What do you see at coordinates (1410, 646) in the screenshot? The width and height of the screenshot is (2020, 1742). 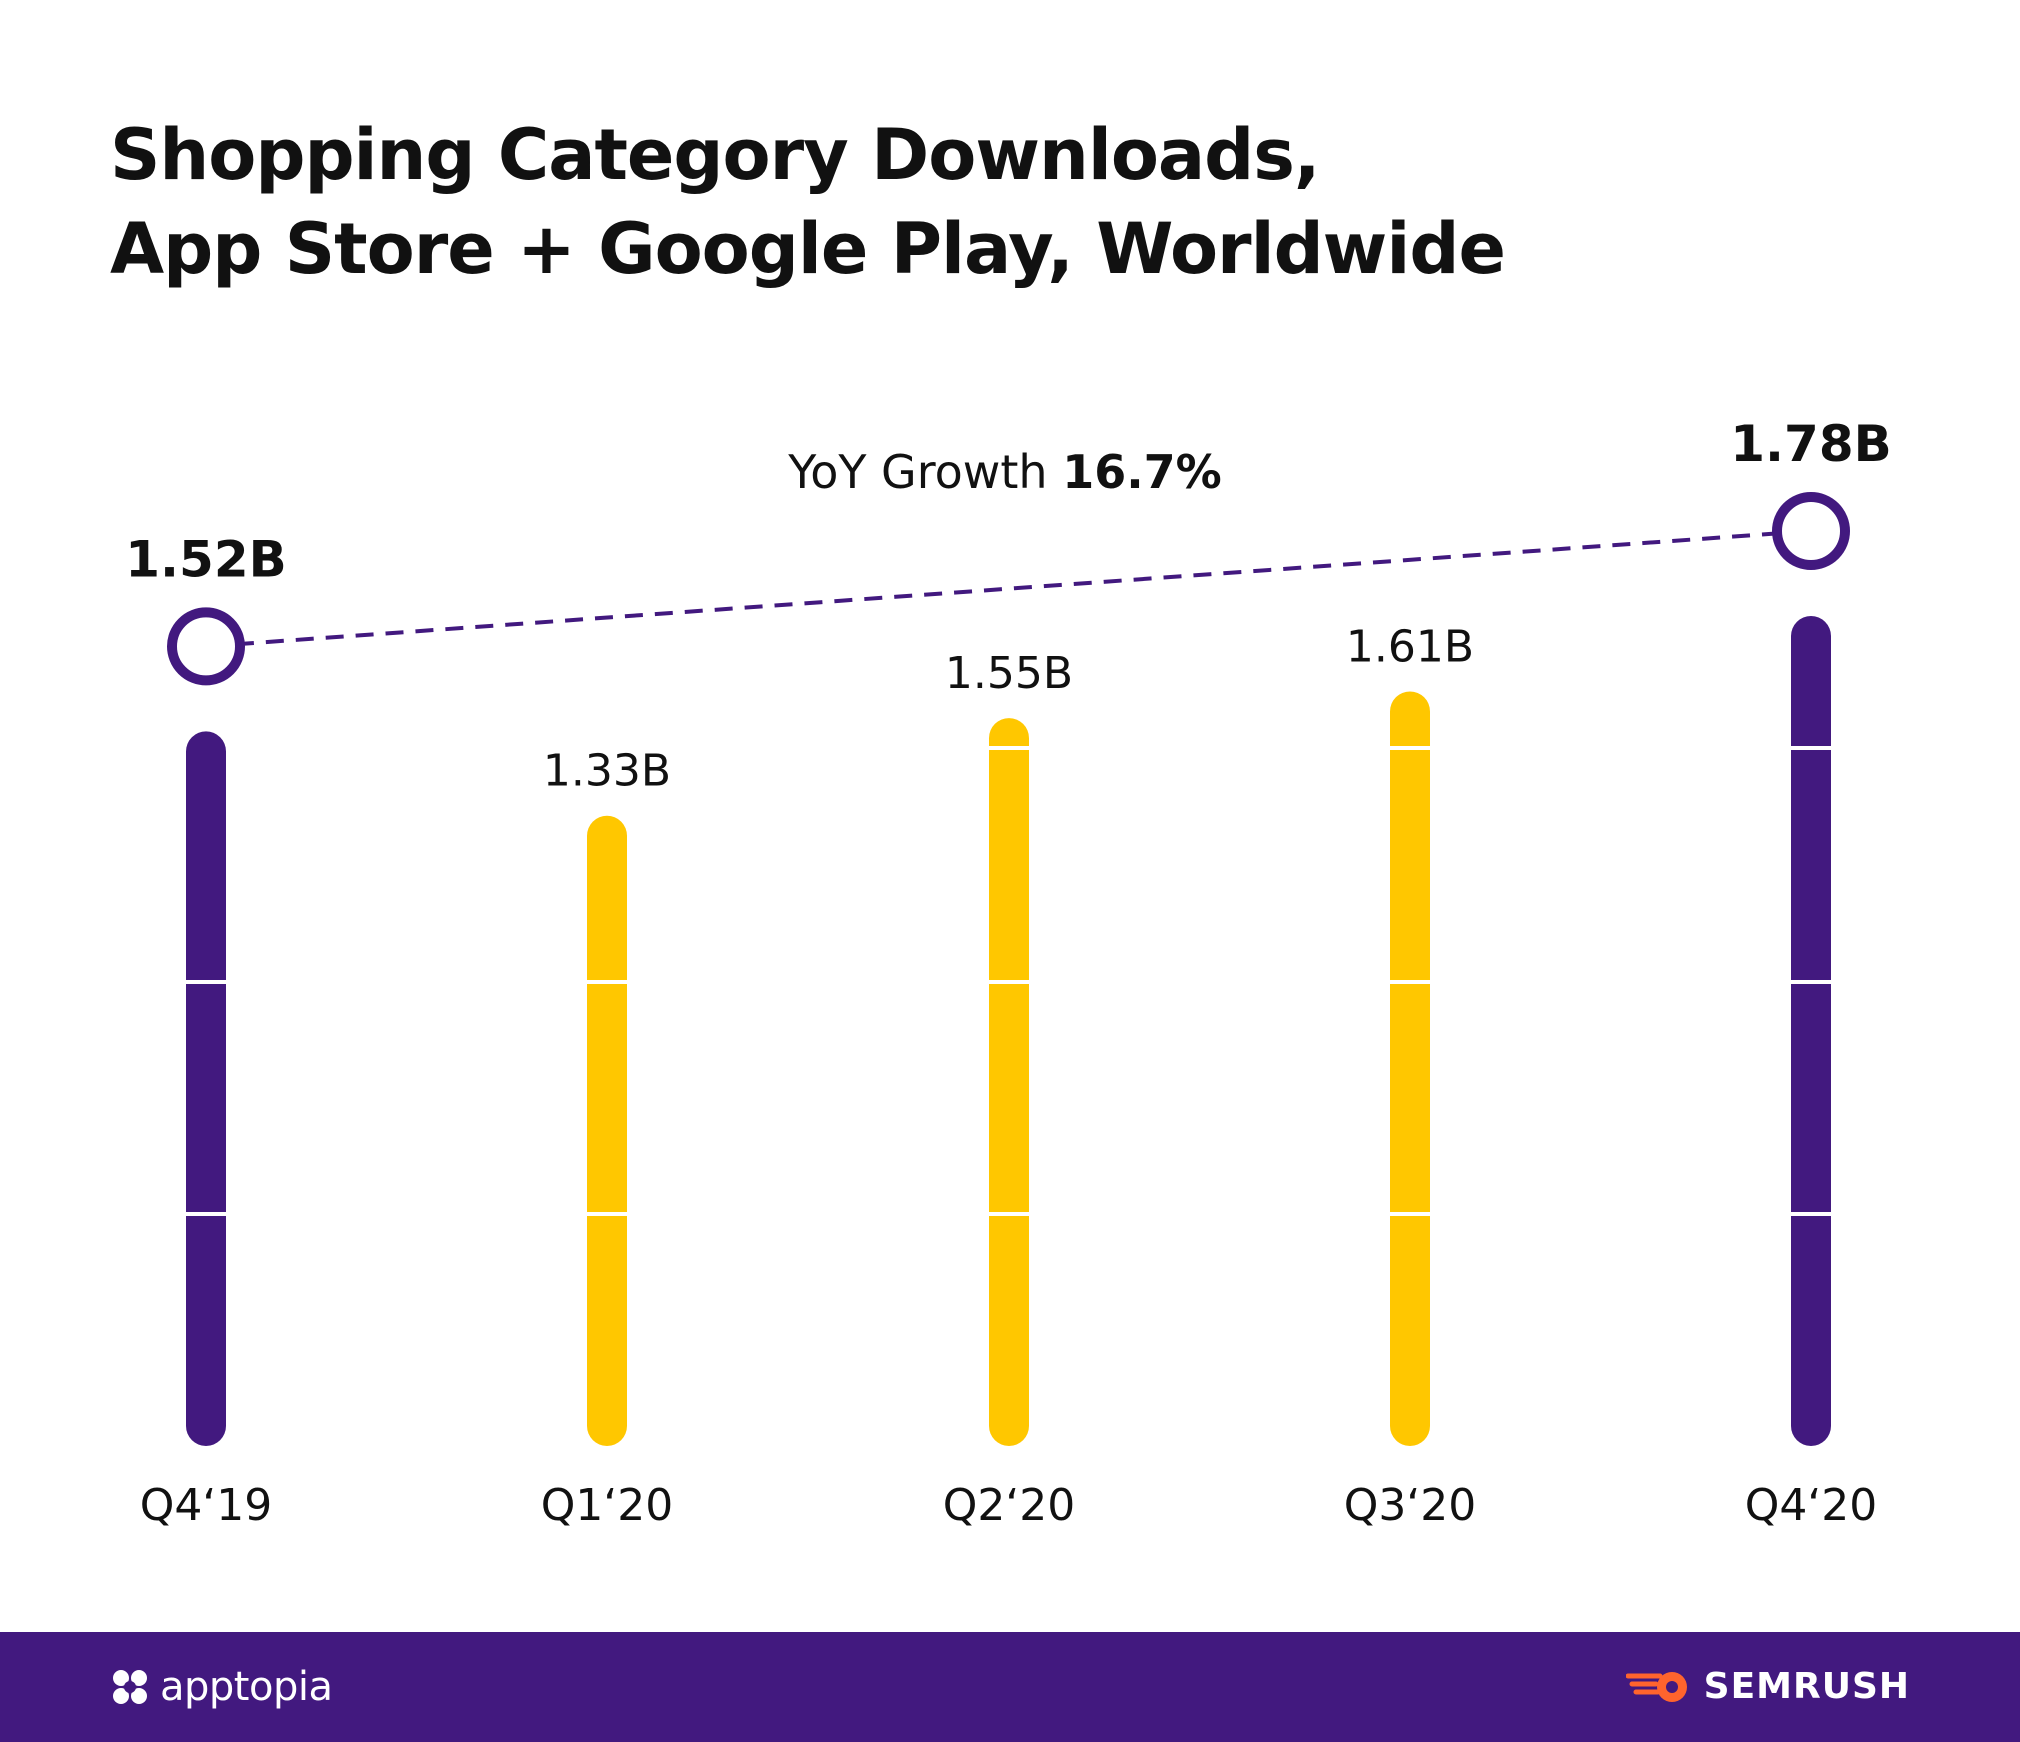 I see `data-label-4: 1.61B` at bounding box center [1410, 646].